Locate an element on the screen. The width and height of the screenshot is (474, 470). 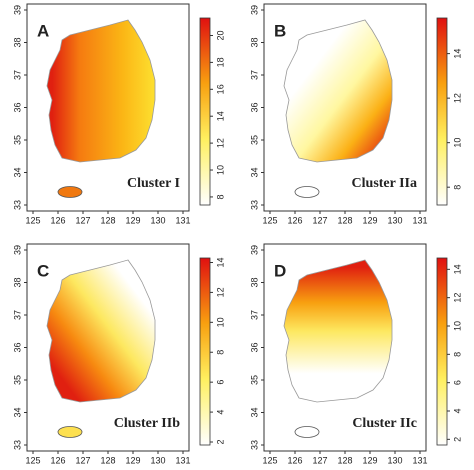
panel-title: Cluster IIb is located at coordinates (147, 423).